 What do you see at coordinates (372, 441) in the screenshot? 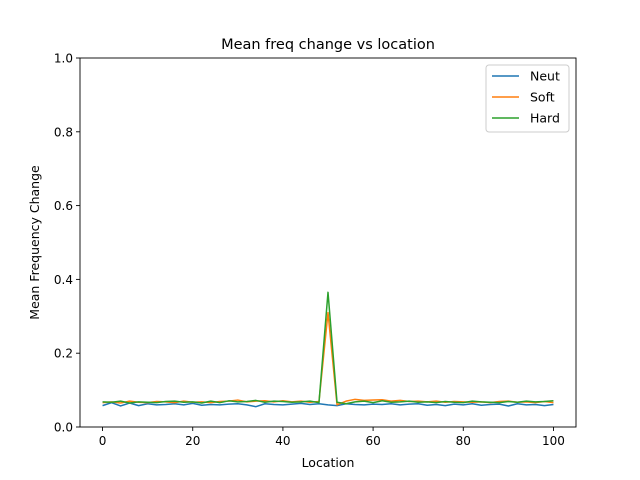
I see `x-tick-label: 60` at bounding box center [372, 441].